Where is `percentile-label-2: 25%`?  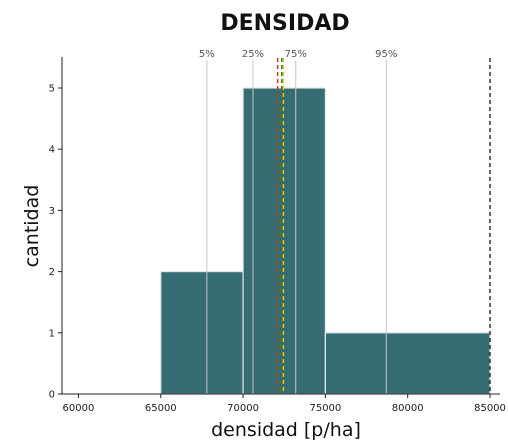 percentile-label-2: 25% is located at coordinates (253, 54).